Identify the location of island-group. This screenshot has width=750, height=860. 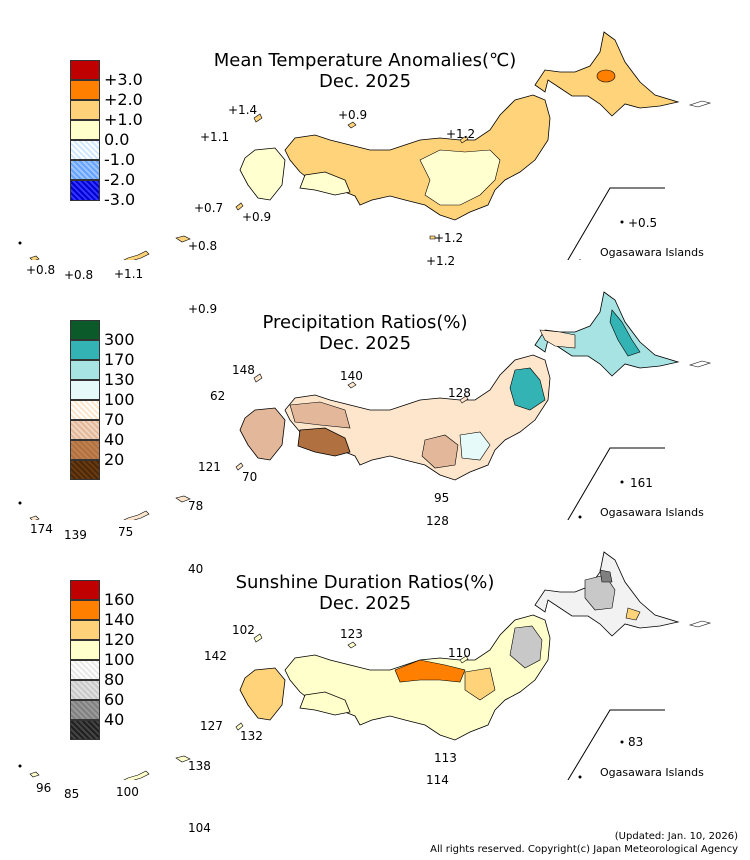
(249, 706).